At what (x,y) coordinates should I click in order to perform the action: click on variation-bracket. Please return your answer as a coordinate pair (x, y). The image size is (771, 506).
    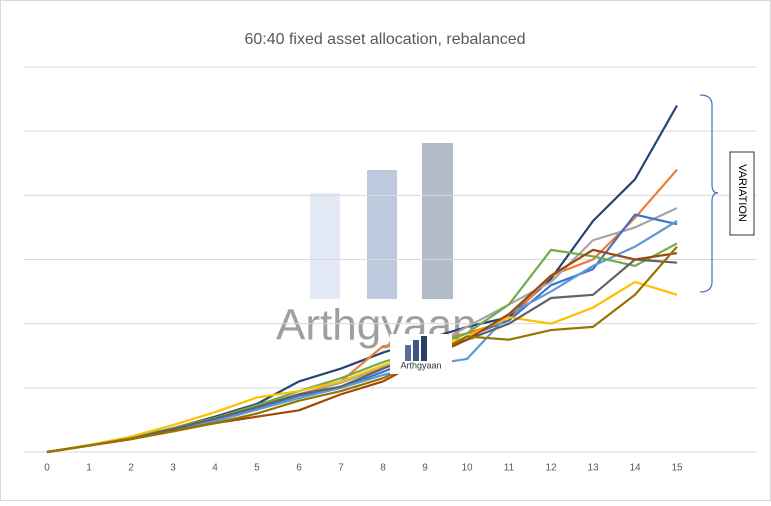
    Looking at the image, I should click on (709, 193).